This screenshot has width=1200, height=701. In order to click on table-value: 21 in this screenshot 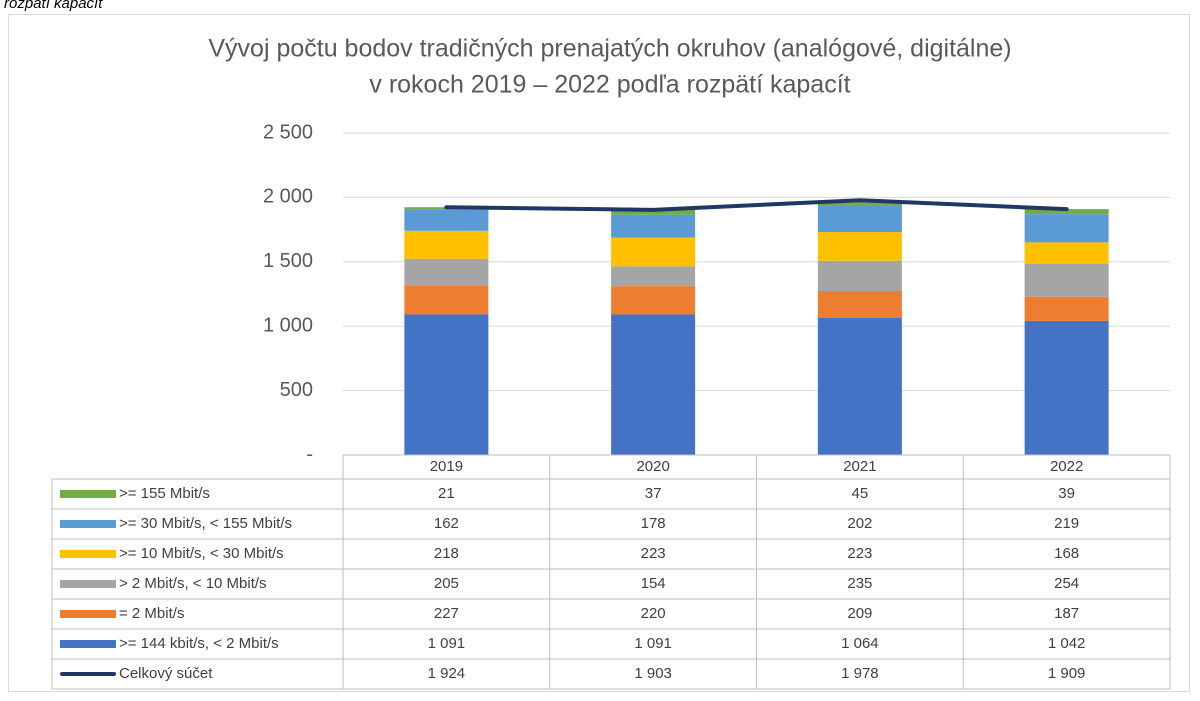, I will do `click(446, 493)`.